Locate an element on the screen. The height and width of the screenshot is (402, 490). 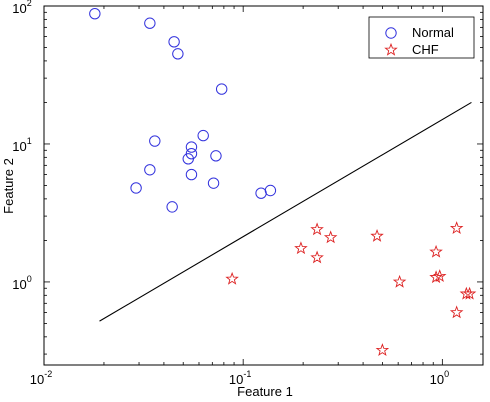
x-tick-label: 10⁻¹ is located at coordinates (240, 378).